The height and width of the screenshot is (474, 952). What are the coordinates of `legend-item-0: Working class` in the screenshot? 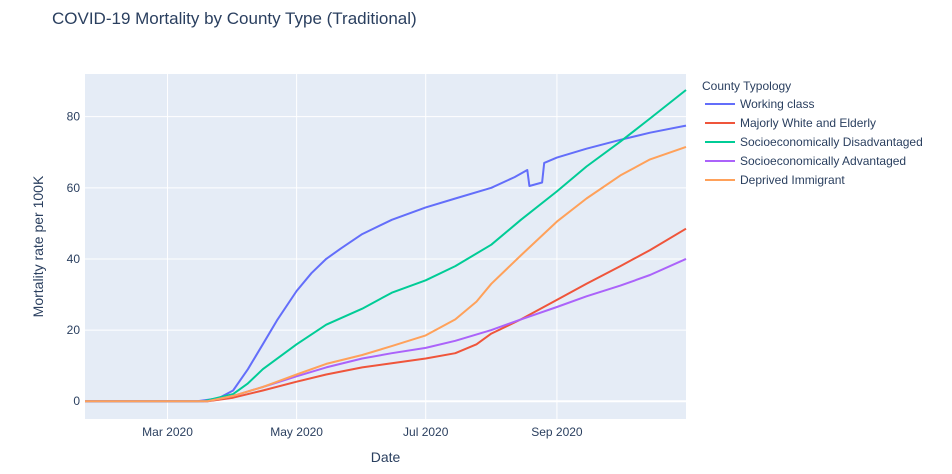 It's located at (759, 104).